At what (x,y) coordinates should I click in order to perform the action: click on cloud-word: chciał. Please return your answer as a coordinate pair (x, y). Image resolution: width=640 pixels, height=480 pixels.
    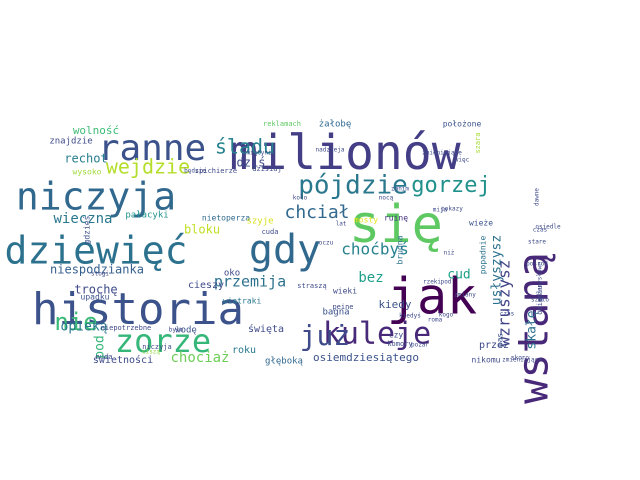
    Looking at the image, I should click on (316, 212).